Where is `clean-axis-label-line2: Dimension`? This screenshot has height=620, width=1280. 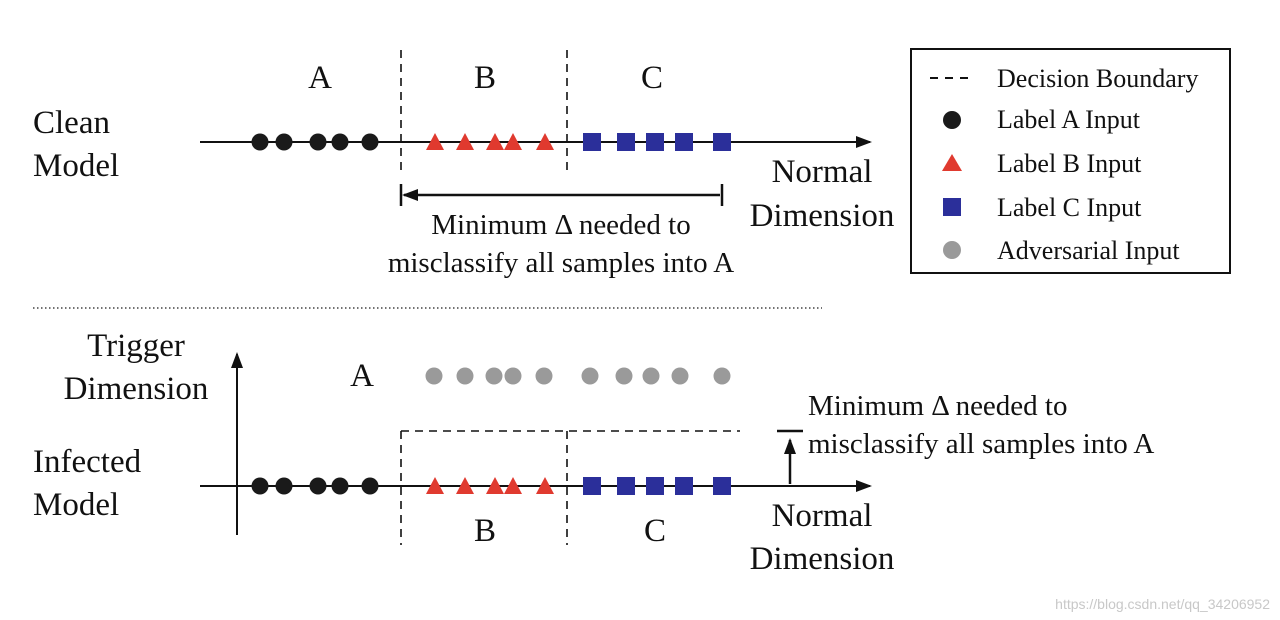
clean-axis-label-line2: Dimension is located at coordinates (822, 216).